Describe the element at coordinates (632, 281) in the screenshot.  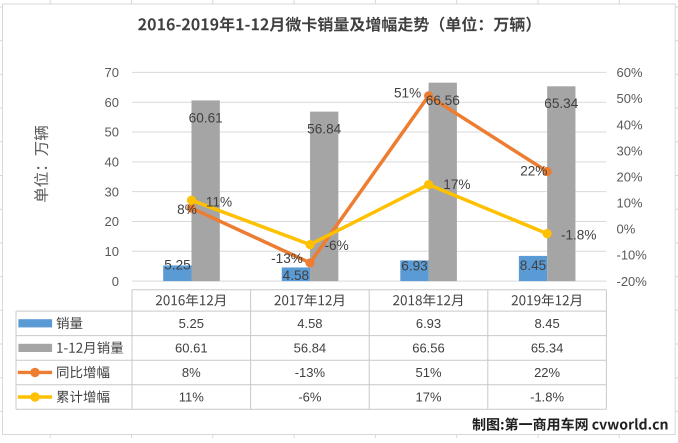
I see `svg-text: -20%` at that location.